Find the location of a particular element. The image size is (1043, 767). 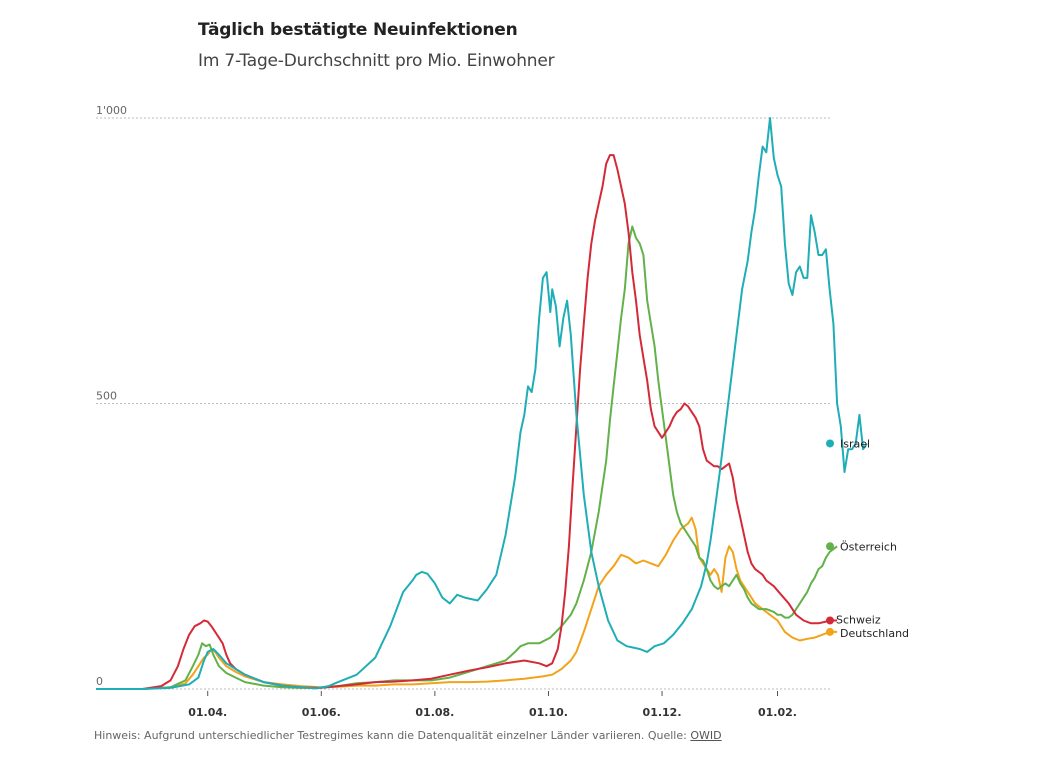

series-label: Deutschland is located at coordinates (874, 633).